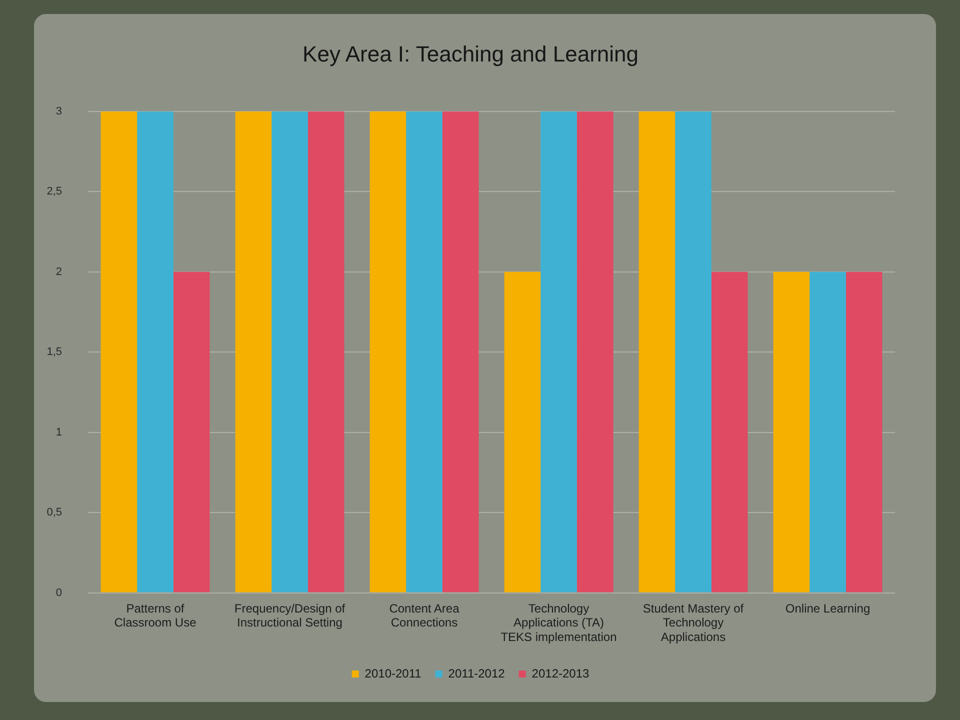 The image size is (960, 720). Describe the element at coordinates (54, 352) in the screenshot. I see `y-tick-label: 1,5` at that location.